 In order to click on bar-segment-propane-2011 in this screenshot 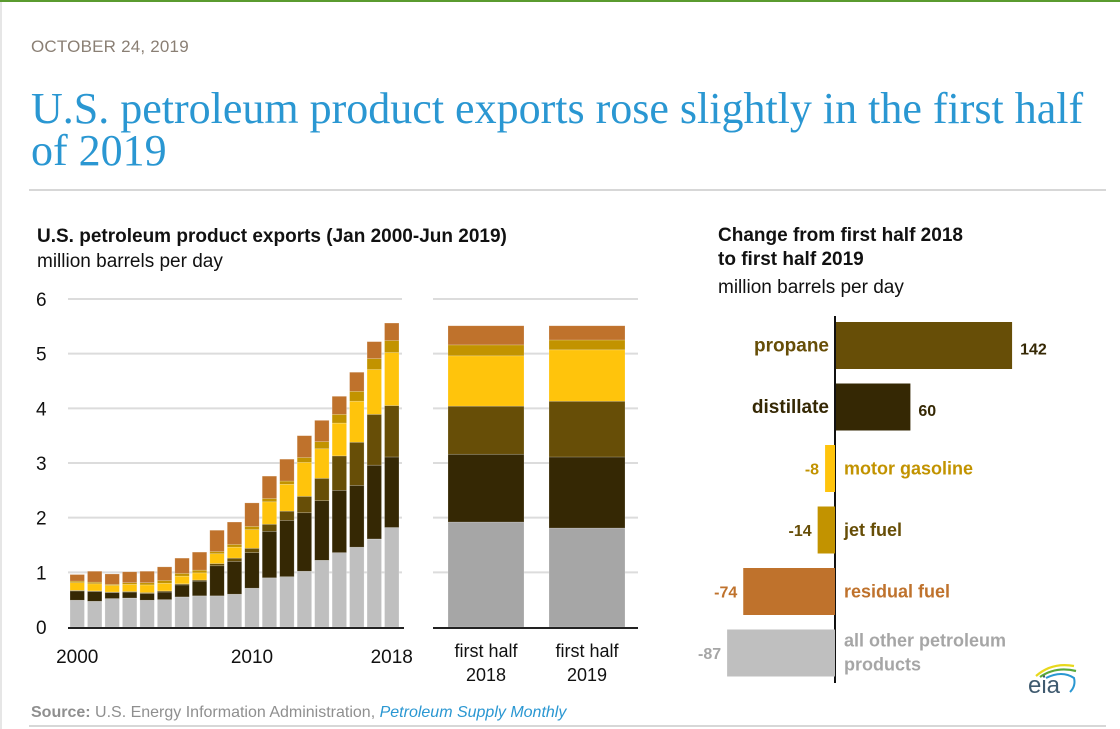, I will do `click(269, 527)`.